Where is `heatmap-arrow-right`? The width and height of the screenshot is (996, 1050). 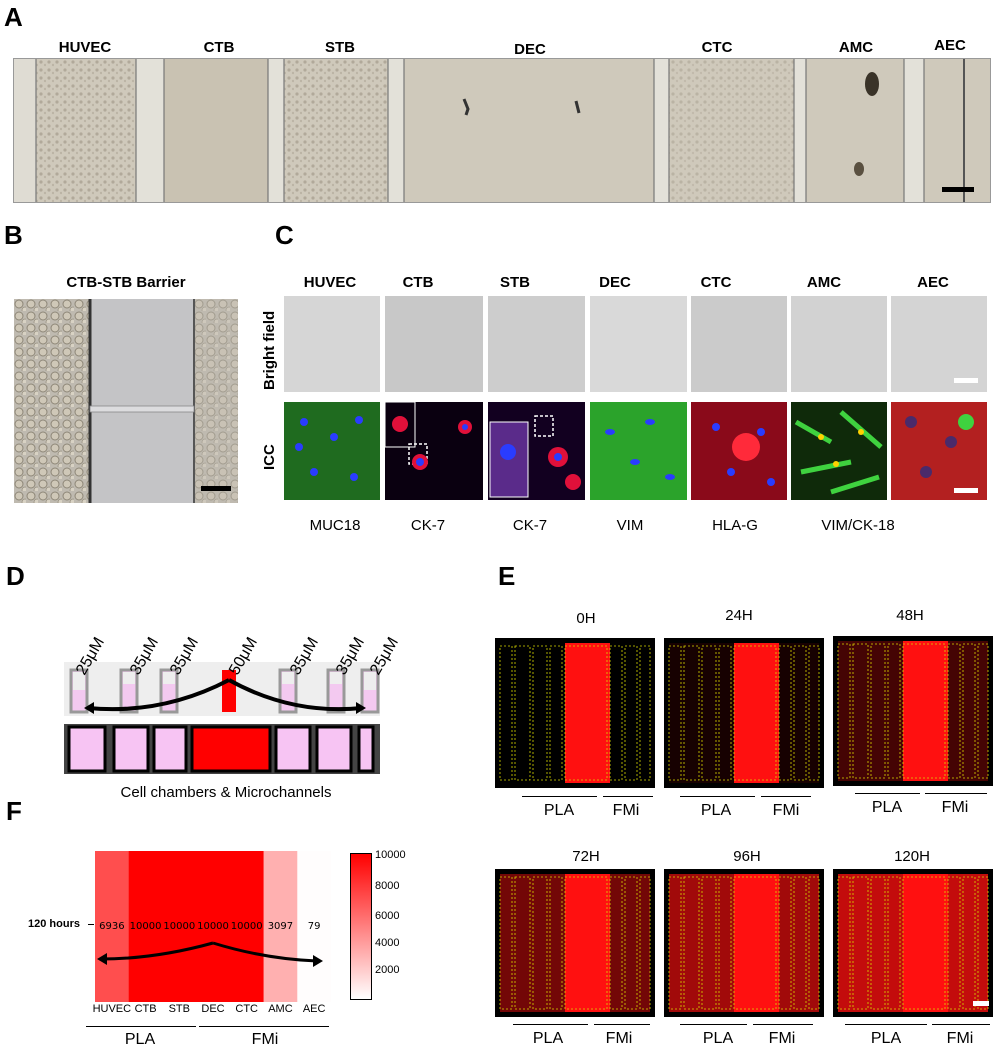 heatmap-arrow-right is located at coordinates (265, 952).